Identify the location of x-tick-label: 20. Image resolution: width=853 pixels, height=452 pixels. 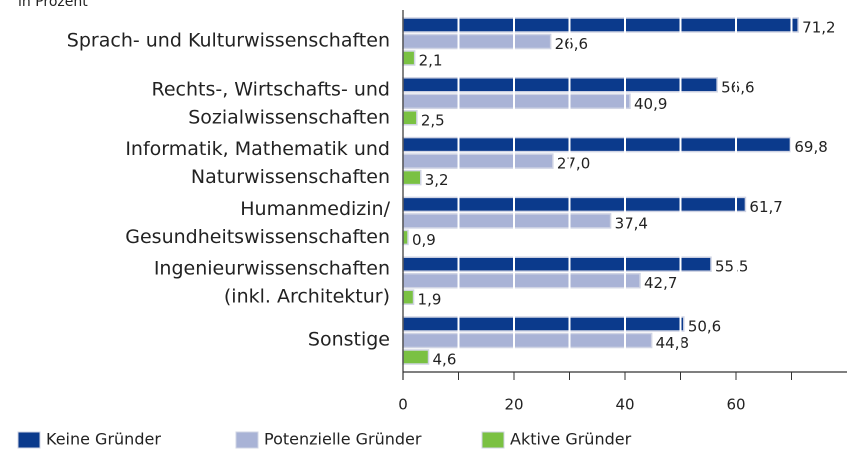
(513, 405).